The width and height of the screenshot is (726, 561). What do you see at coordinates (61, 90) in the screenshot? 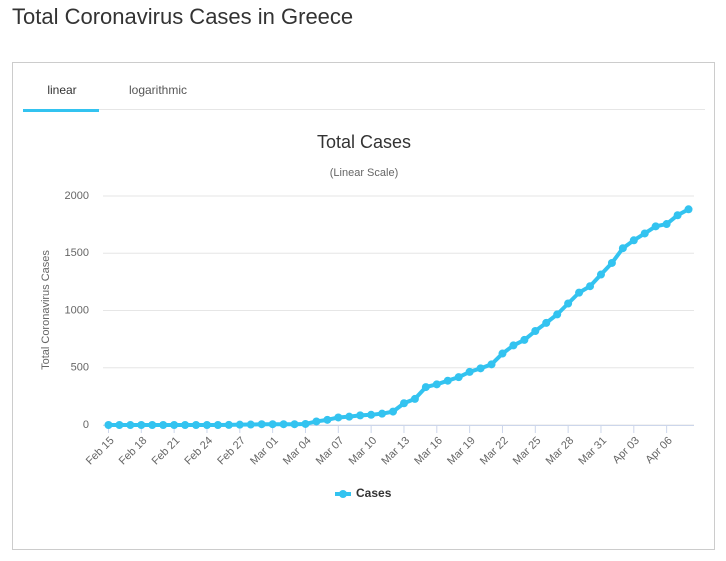
I see `tab-linear: linear` at bounding box center [61, 90].